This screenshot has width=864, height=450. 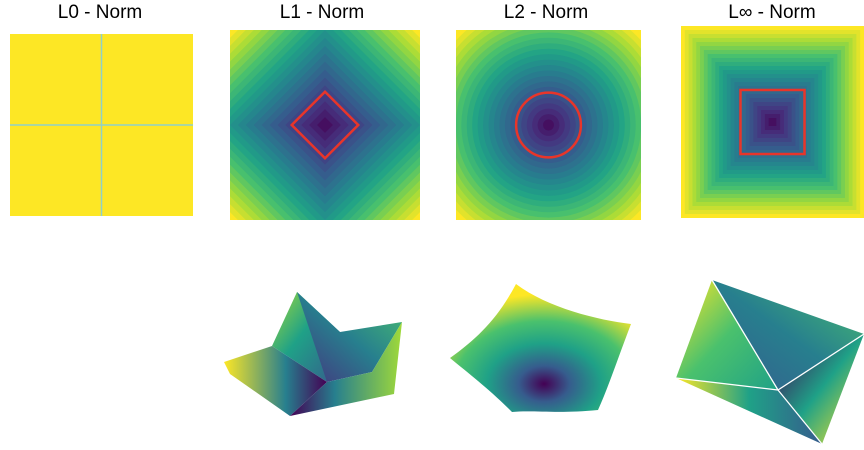 I want to click on l1-surface-face-front-left, so click(x=275, y=381).